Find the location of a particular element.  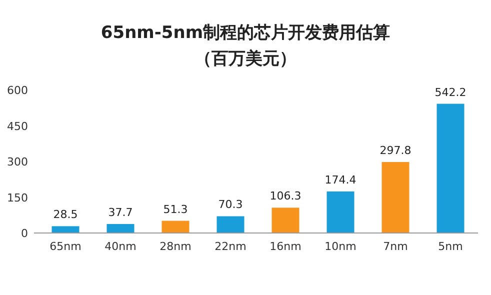

x-tick-label: 16nm is located at coordinates (286, 246).